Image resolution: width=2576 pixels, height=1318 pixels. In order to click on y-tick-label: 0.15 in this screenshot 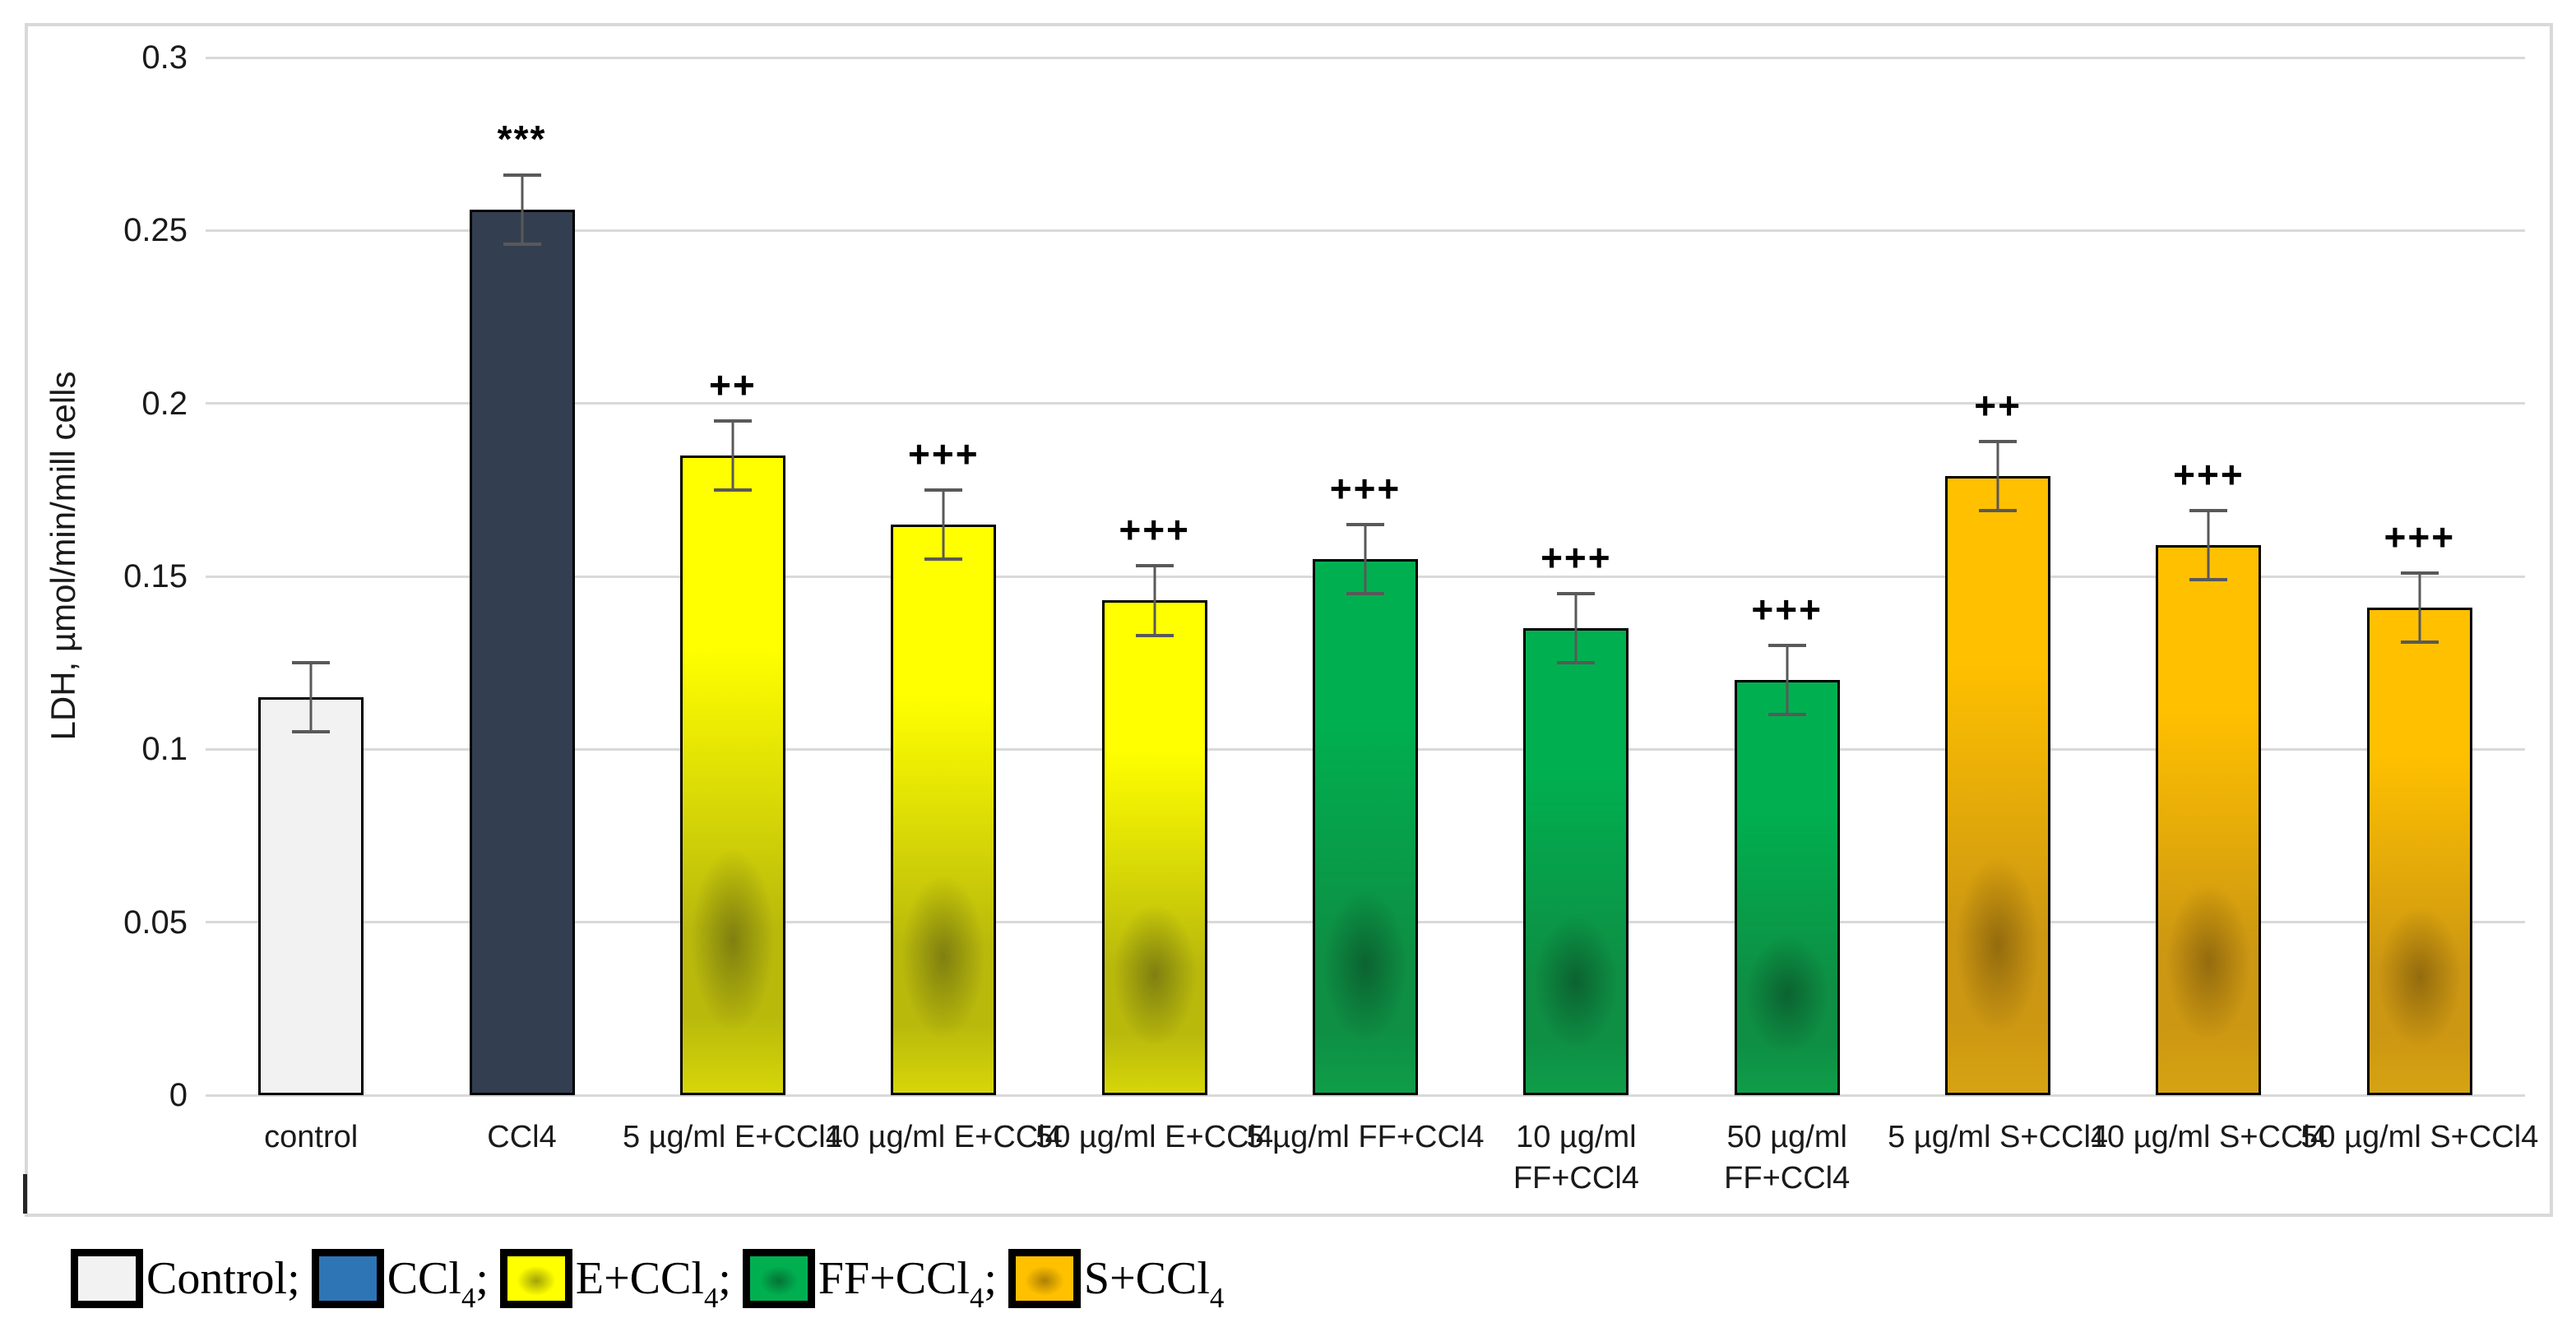, I will do `click(155, 576)`.